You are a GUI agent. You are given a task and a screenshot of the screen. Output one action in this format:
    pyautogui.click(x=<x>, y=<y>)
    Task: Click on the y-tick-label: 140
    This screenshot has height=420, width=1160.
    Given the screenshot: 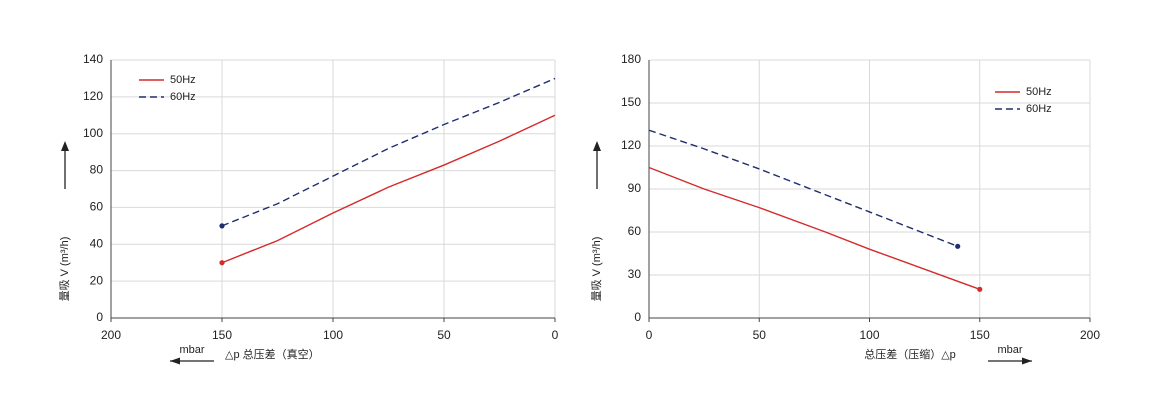 What is the action you would take?
    pyautogui.click(x=93, y=59)
    